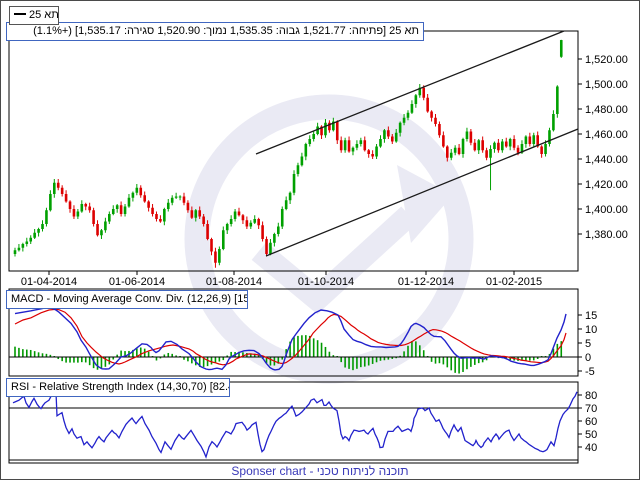 This screenshot has height=480, width=640. What do you see at coordinates (606, 135) in the screenshot?
I see `y-tick-label: 1,460.00` at bounding box center [606, 135].